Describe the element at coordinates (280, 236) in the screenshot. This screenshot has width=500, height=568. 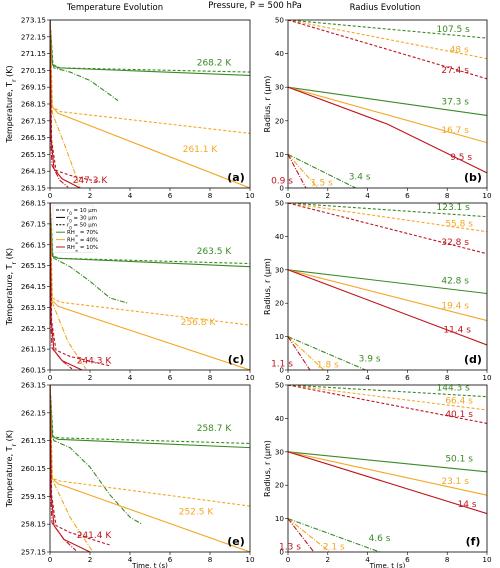
I see `y-tick-label: 40` at that location.